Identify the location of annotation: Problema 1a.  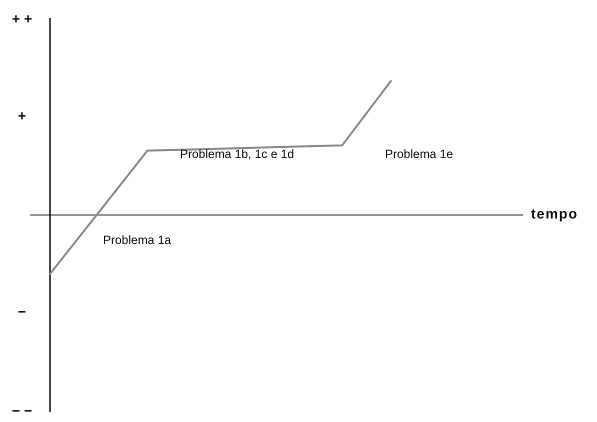
(137, 240).